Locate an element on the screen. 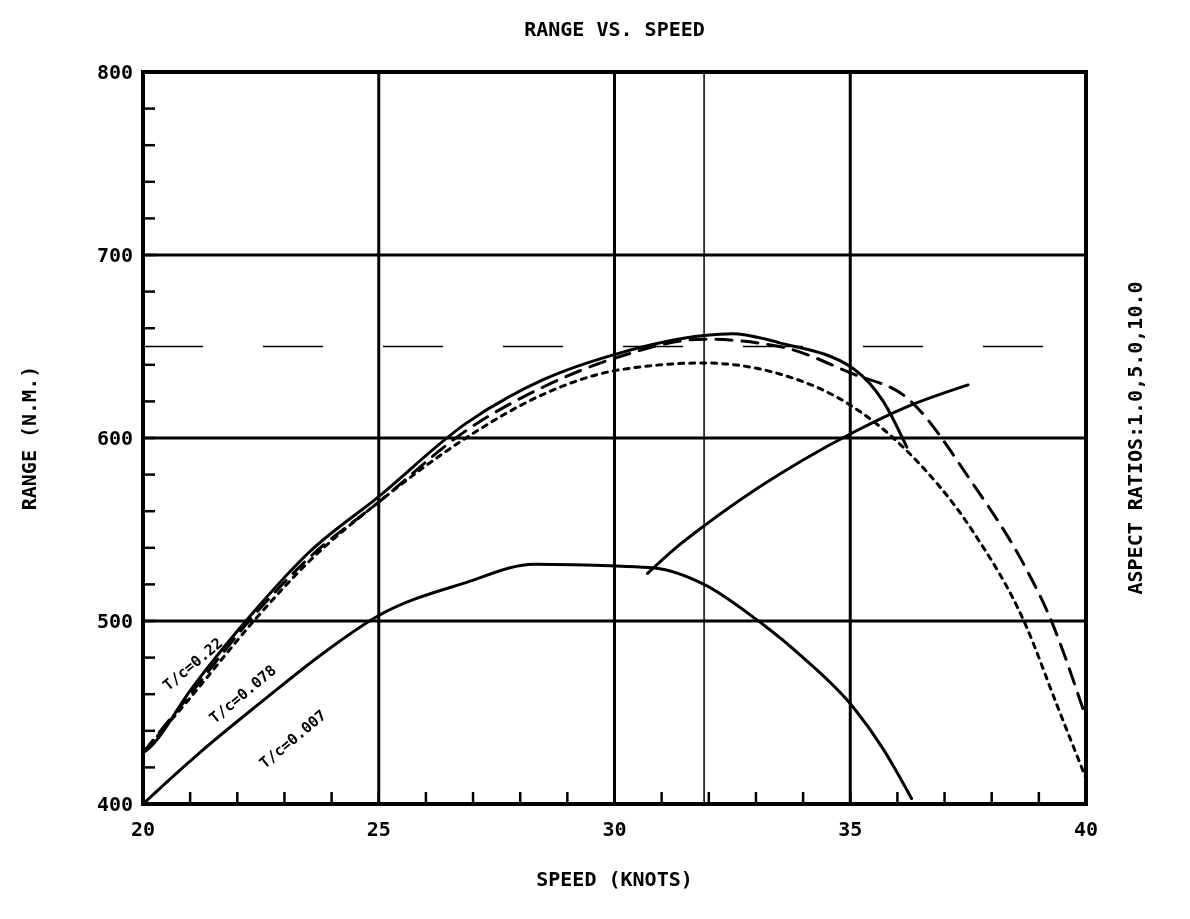  x-tick-label: 25 is located at coordinates (378, 829).